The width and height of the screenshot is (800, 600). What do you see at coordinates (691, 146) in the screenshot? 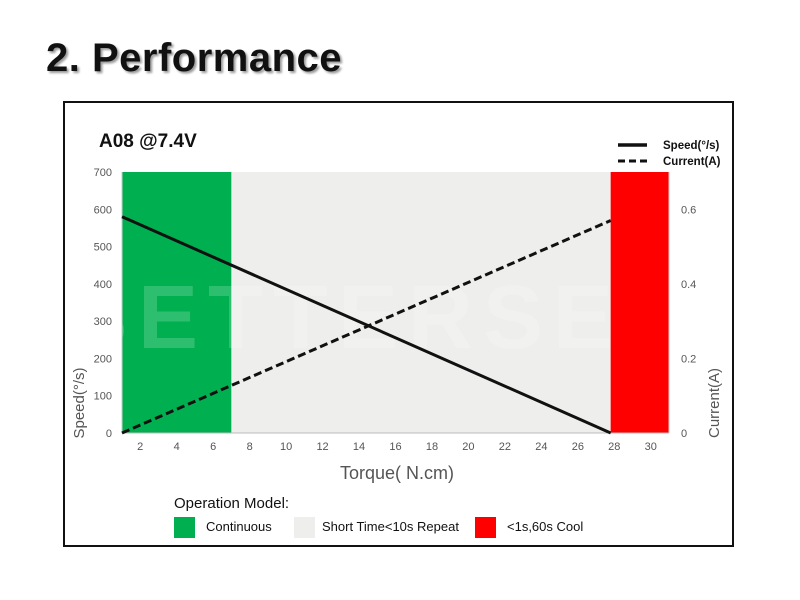
I see `legend-speed-label: Speed(°/s)` at bounding box center [691, 146].